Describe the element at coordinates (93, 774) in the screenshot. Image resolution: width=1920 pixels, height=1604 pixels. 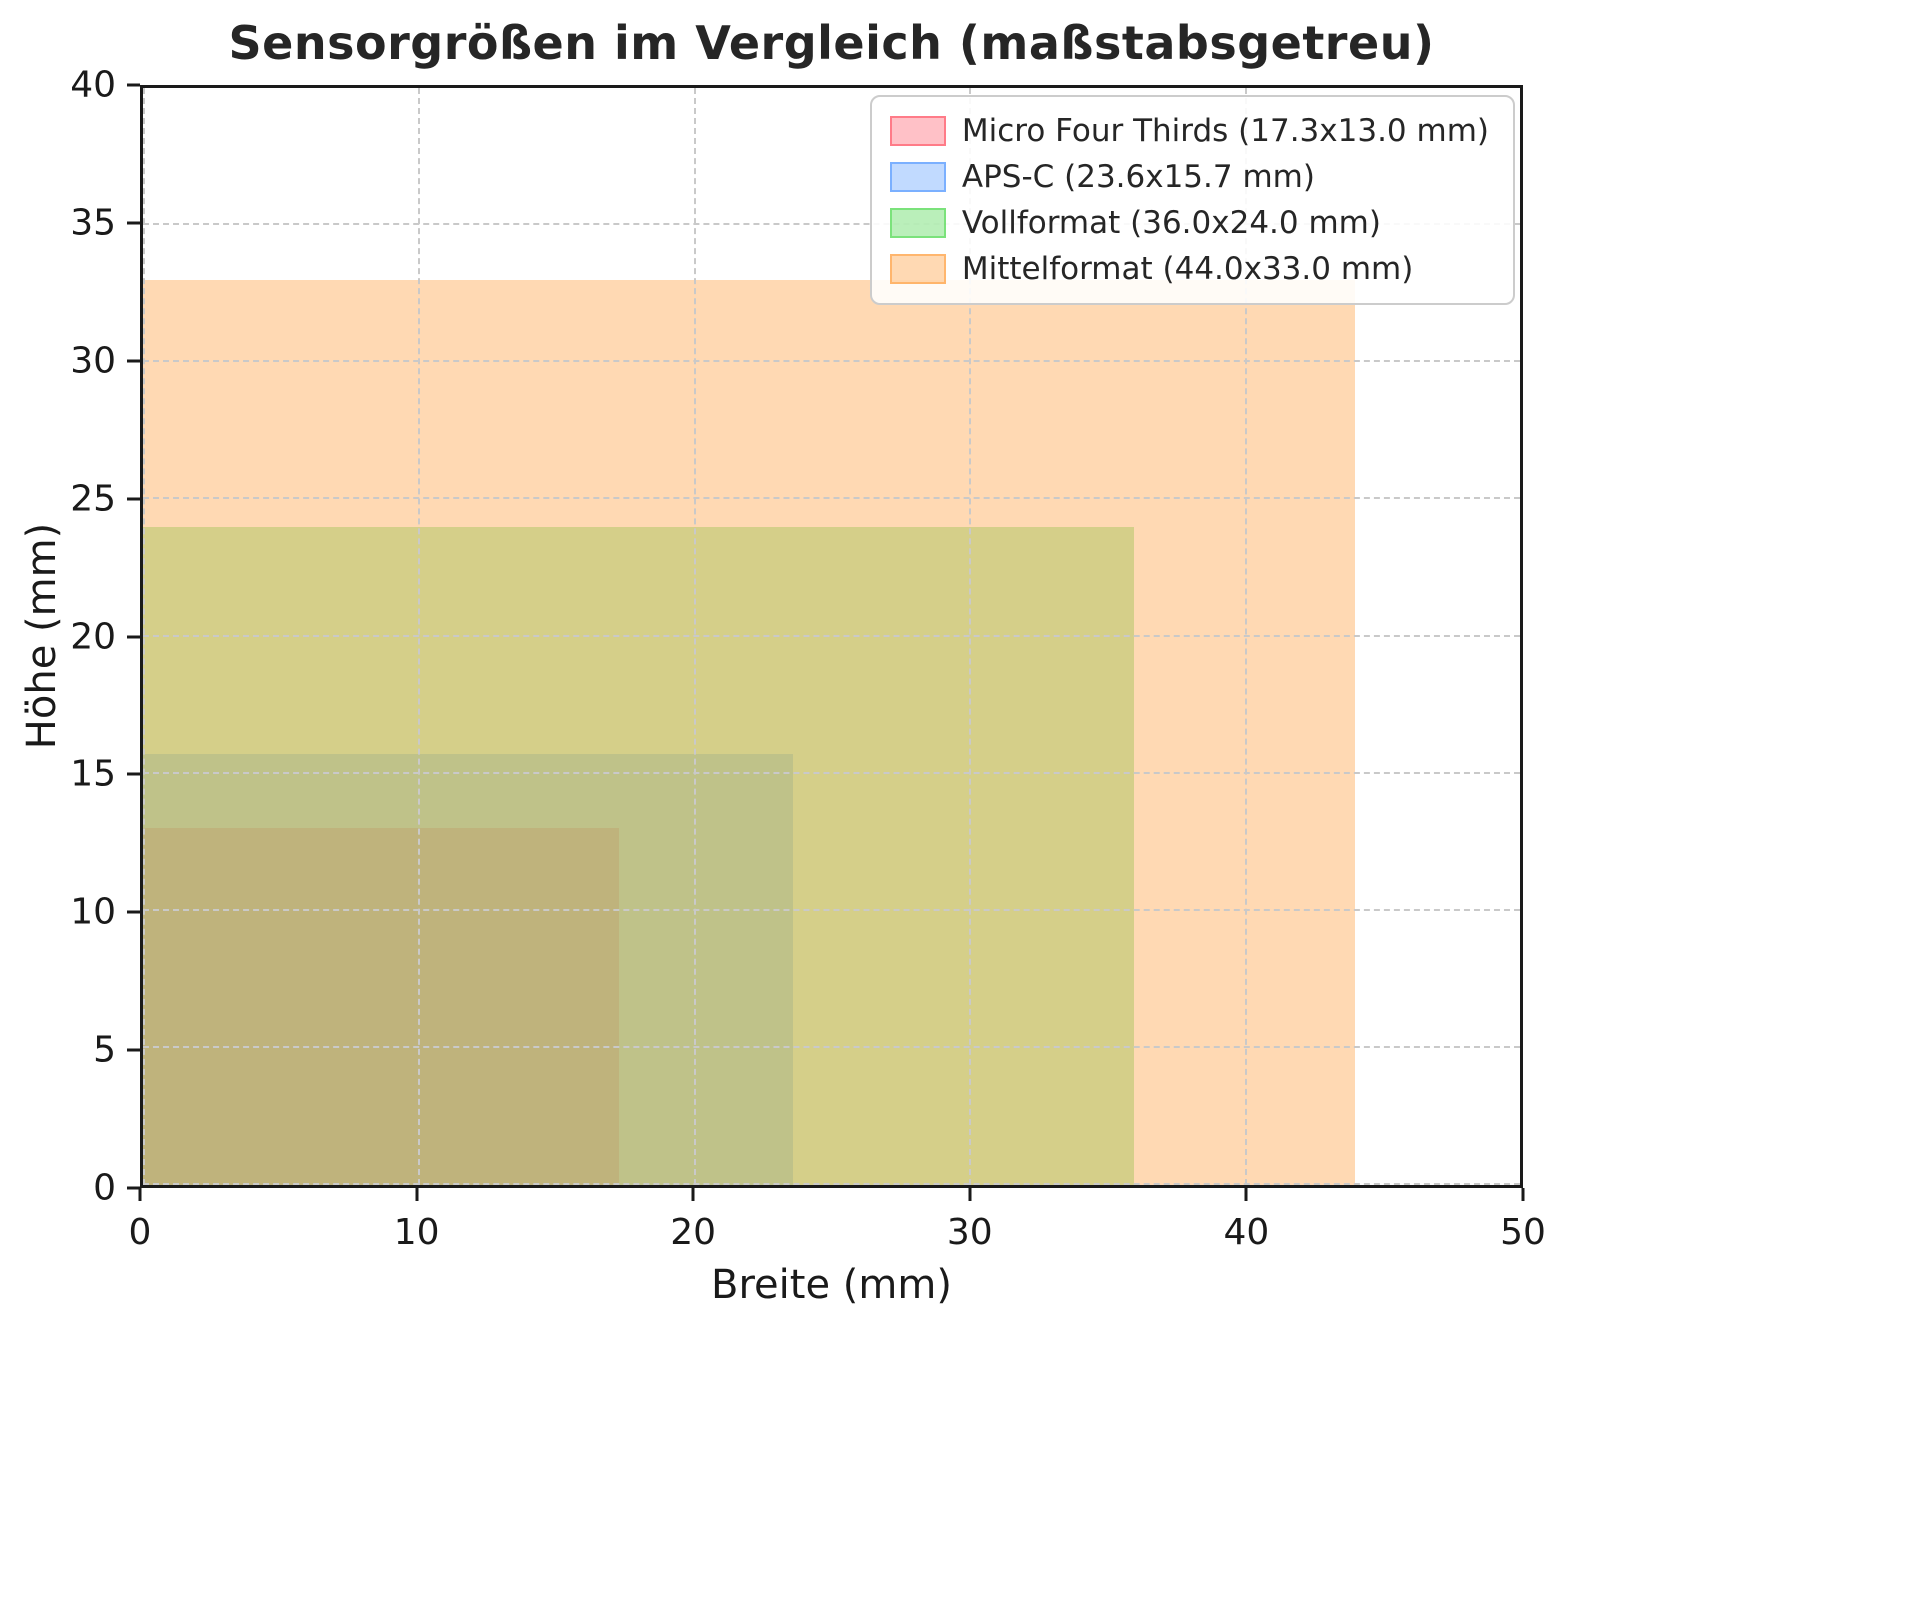
I see `y-tick-label-15: 15` at that location.